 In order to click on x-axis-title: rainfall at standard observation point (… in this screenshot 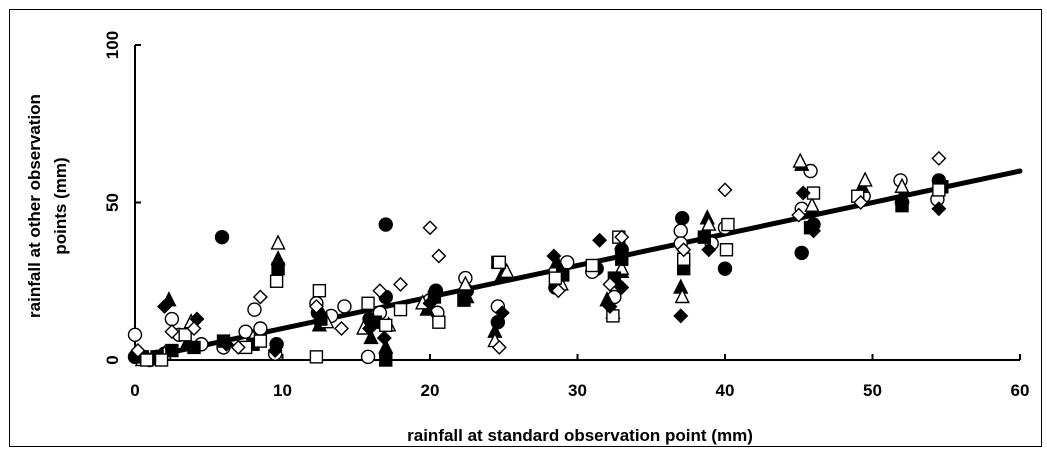, I will do `click(580, 435)`.